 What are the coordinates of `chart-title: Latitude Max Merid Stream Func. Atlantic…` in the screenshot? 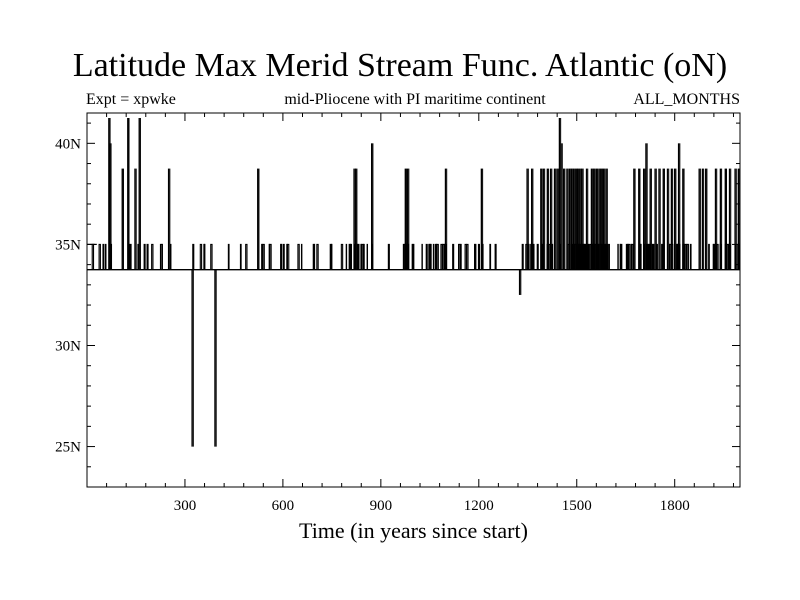 It's located at (400, 65).